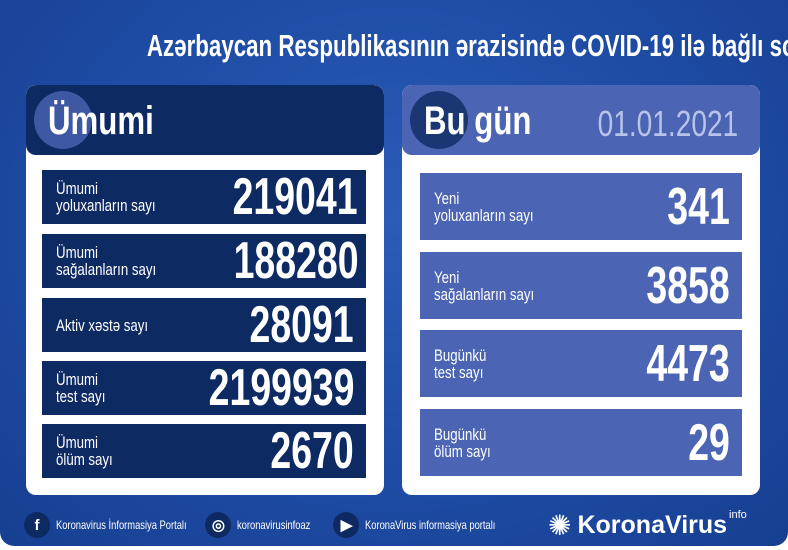  I want to click on stat-row: Yeni sağalanların sayı 3858, so click(581, 285).